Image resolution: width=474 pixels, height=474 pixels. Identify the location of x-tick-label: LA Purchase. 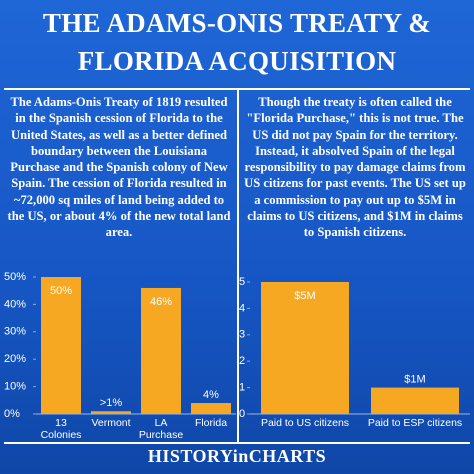
(161, 429).